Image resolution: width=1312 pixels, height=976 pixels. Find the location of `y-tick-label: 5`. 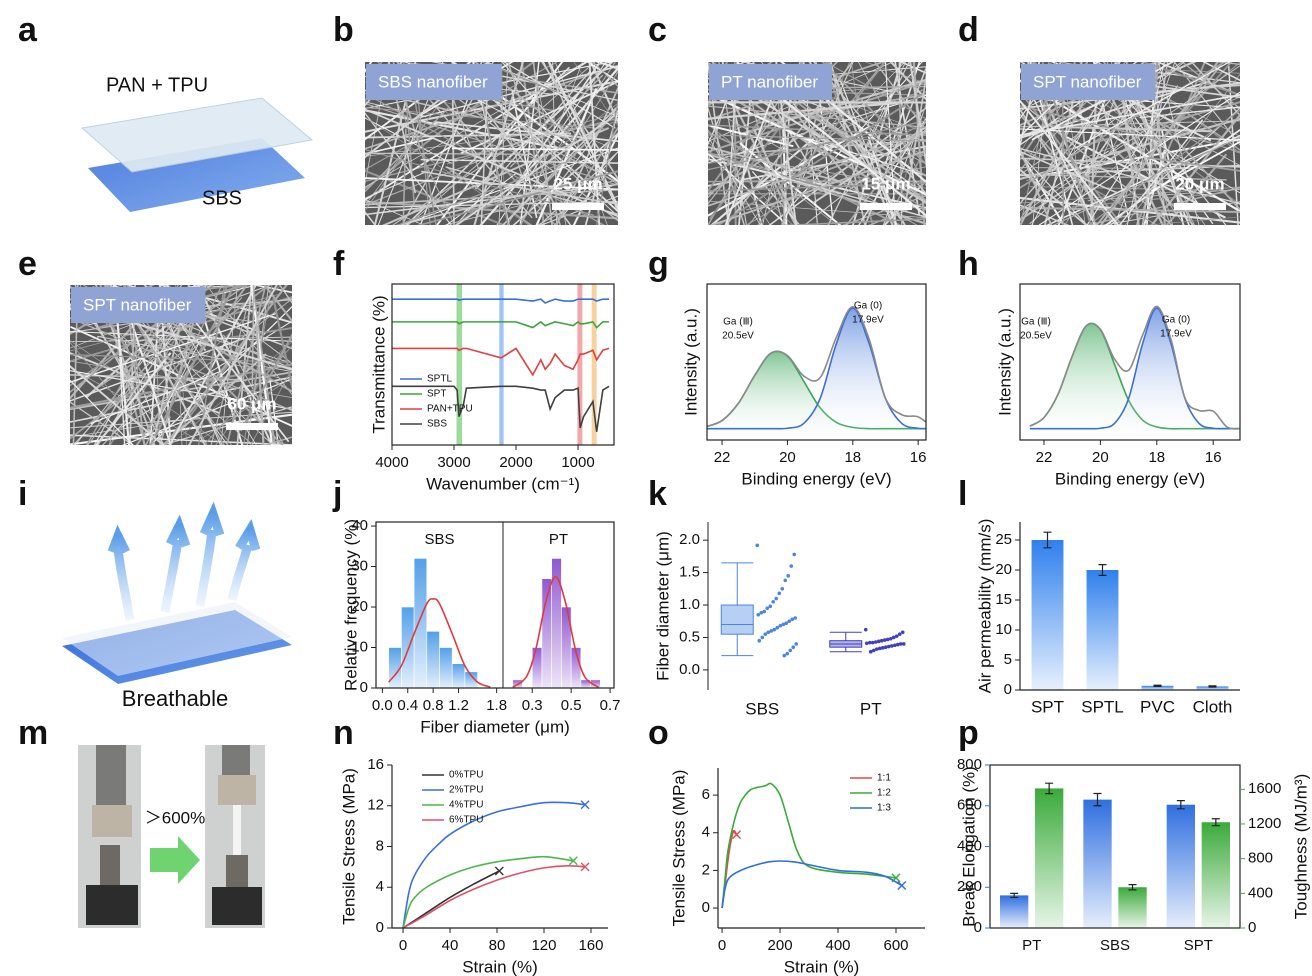

y-tick-label: 5 is located at coordinates (1008, 659).